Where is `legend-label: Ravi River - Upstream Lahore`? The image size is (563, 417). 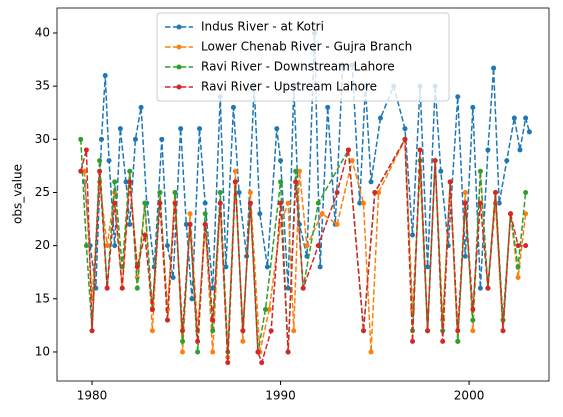 legend-label: Ravi River - Upstream Lahore is located at coordinates (289, 87).